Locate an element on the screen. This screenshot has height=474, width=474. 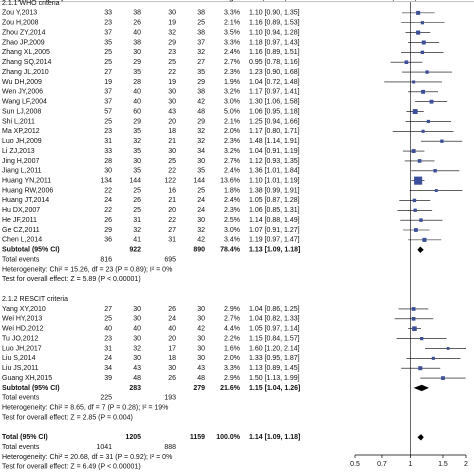
study-name: Hu DX,2007 is located at coordinates (21, 210).